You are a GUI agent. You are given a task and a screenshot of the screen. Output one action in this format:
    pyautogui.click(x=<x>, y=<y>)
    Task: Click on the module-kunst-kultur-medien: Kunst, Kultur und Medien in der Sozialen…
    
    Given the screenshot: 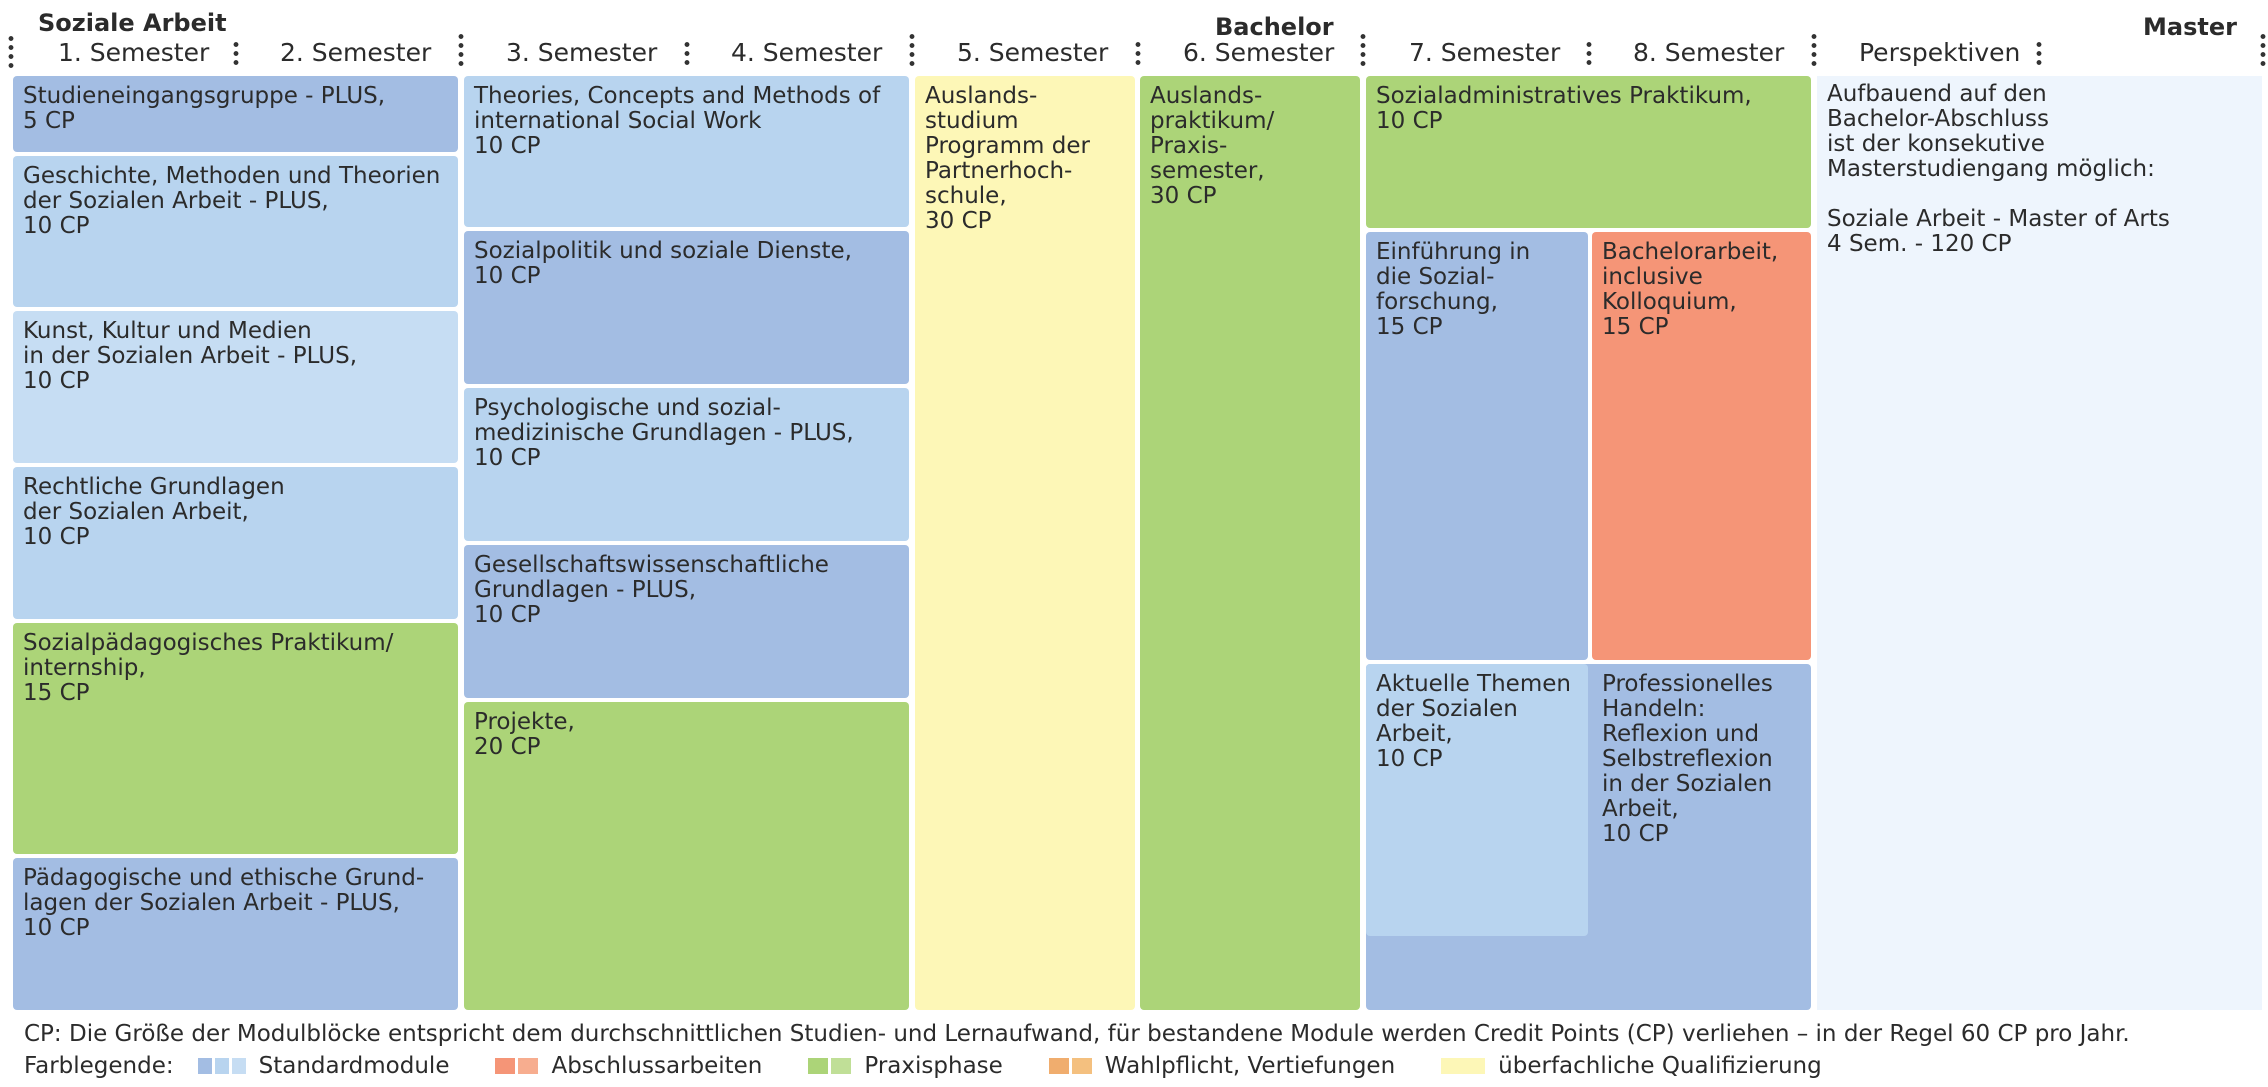 What is the action you would take?
    pyautogui.click(x=235, y=387)
    